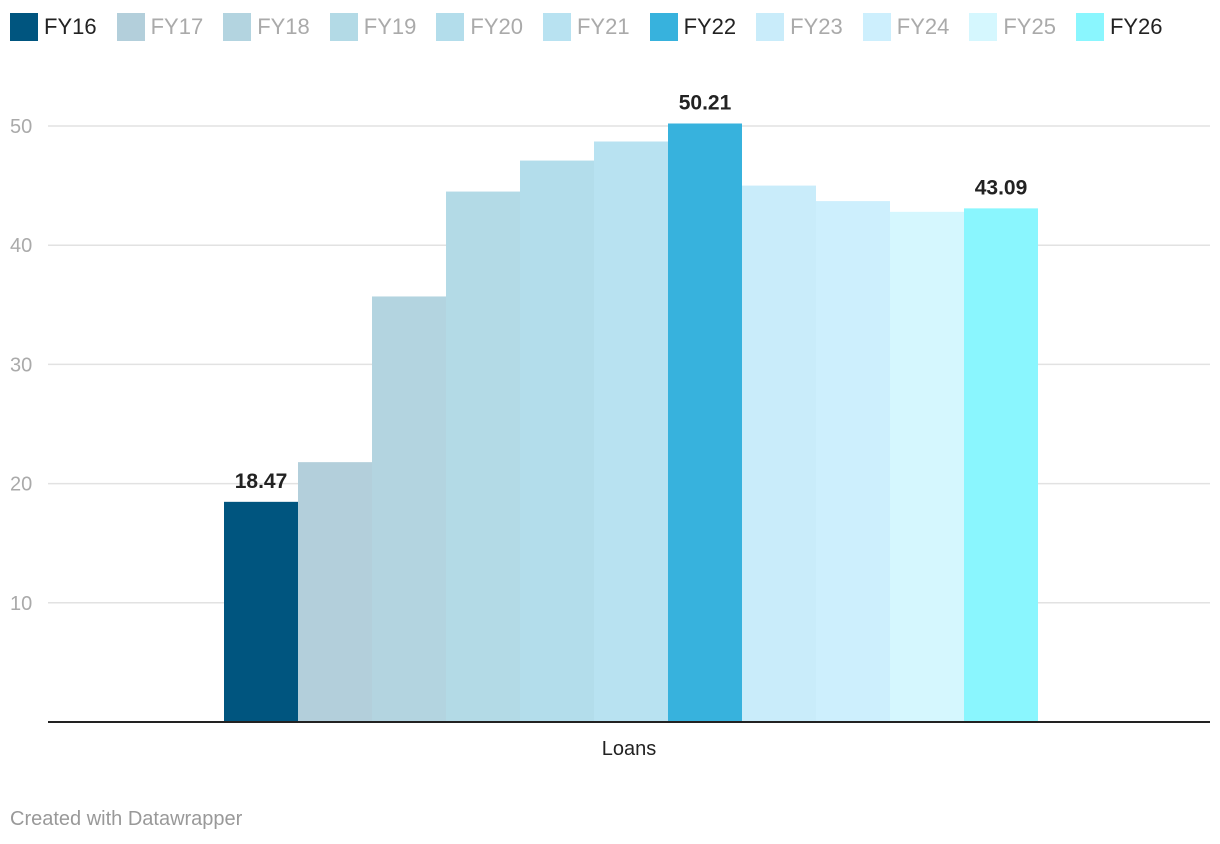 The image size is (1220, 844). I want to click on legend-item-fy18: FY18, so click(266, 27).